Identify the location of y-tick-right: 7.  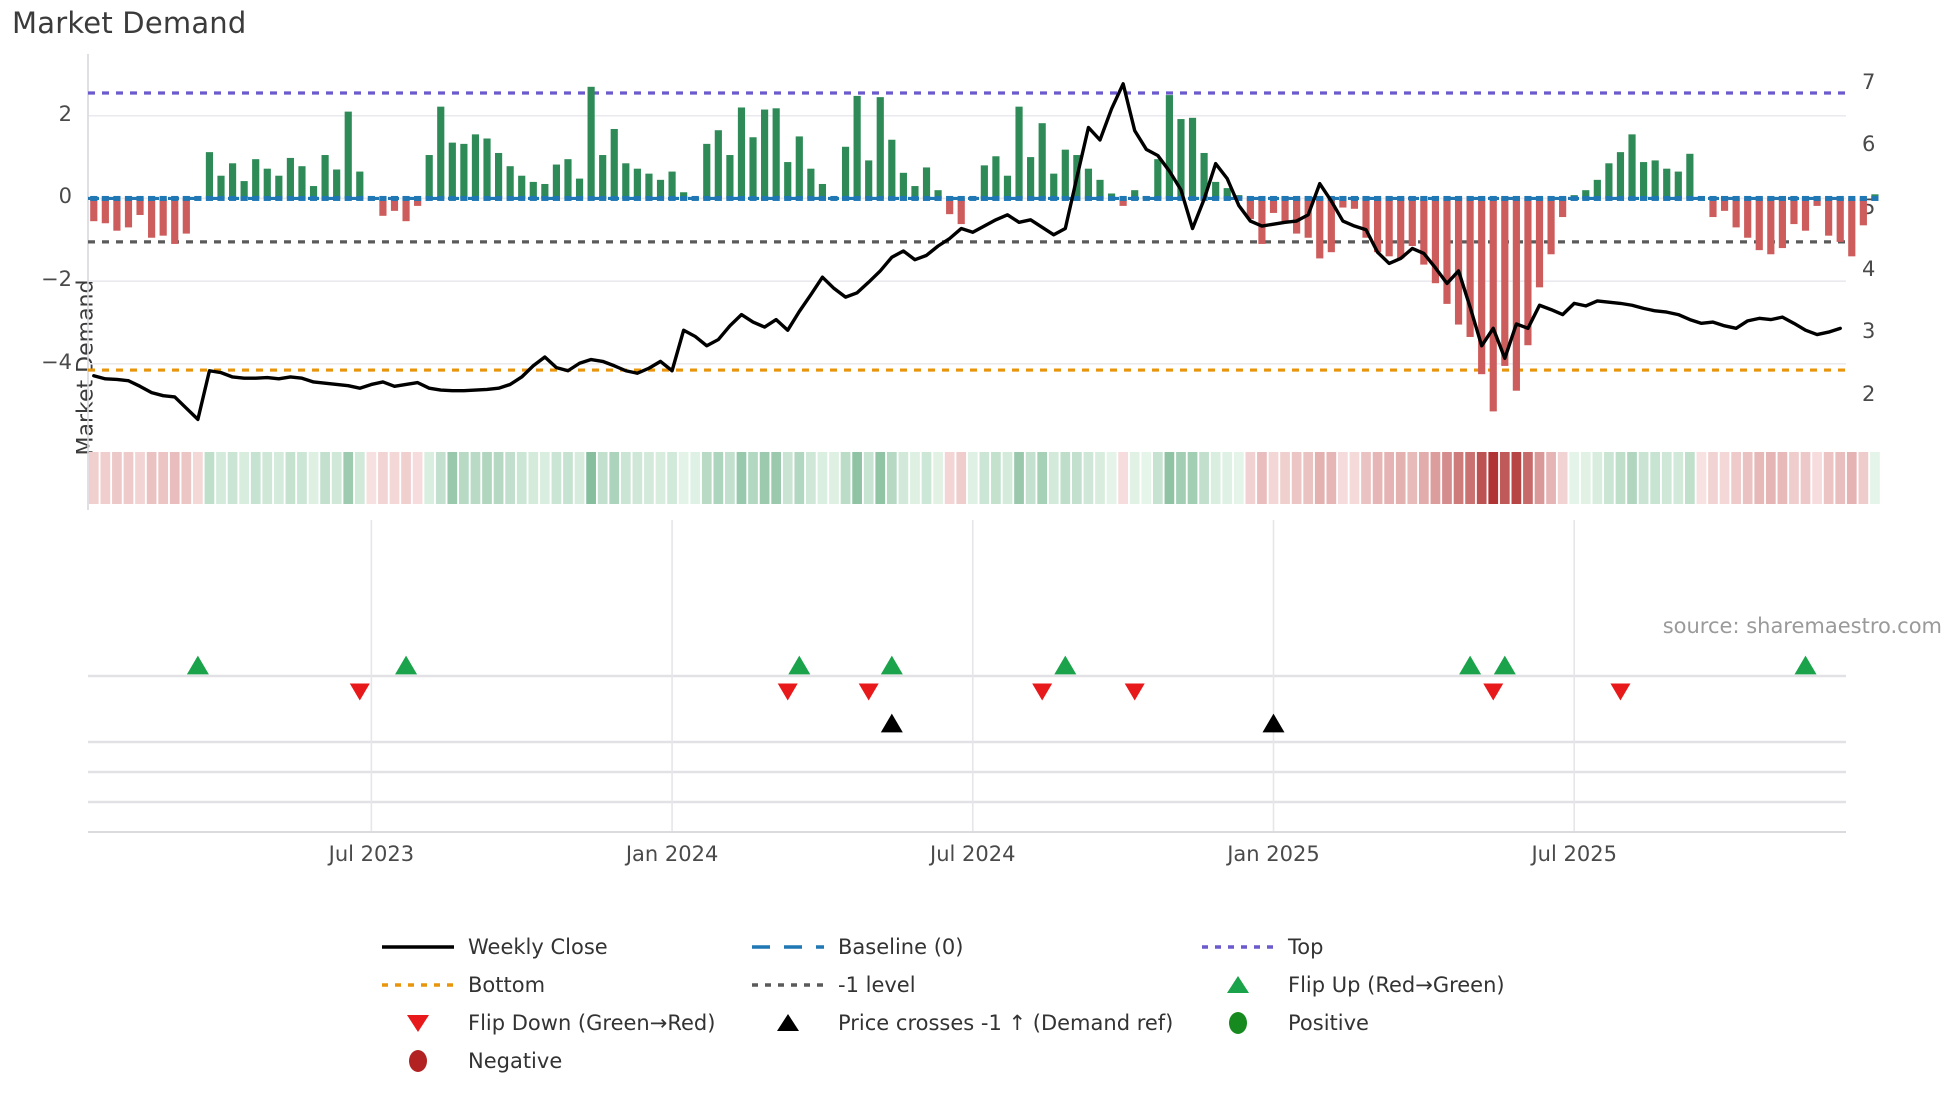
(1869, 81).